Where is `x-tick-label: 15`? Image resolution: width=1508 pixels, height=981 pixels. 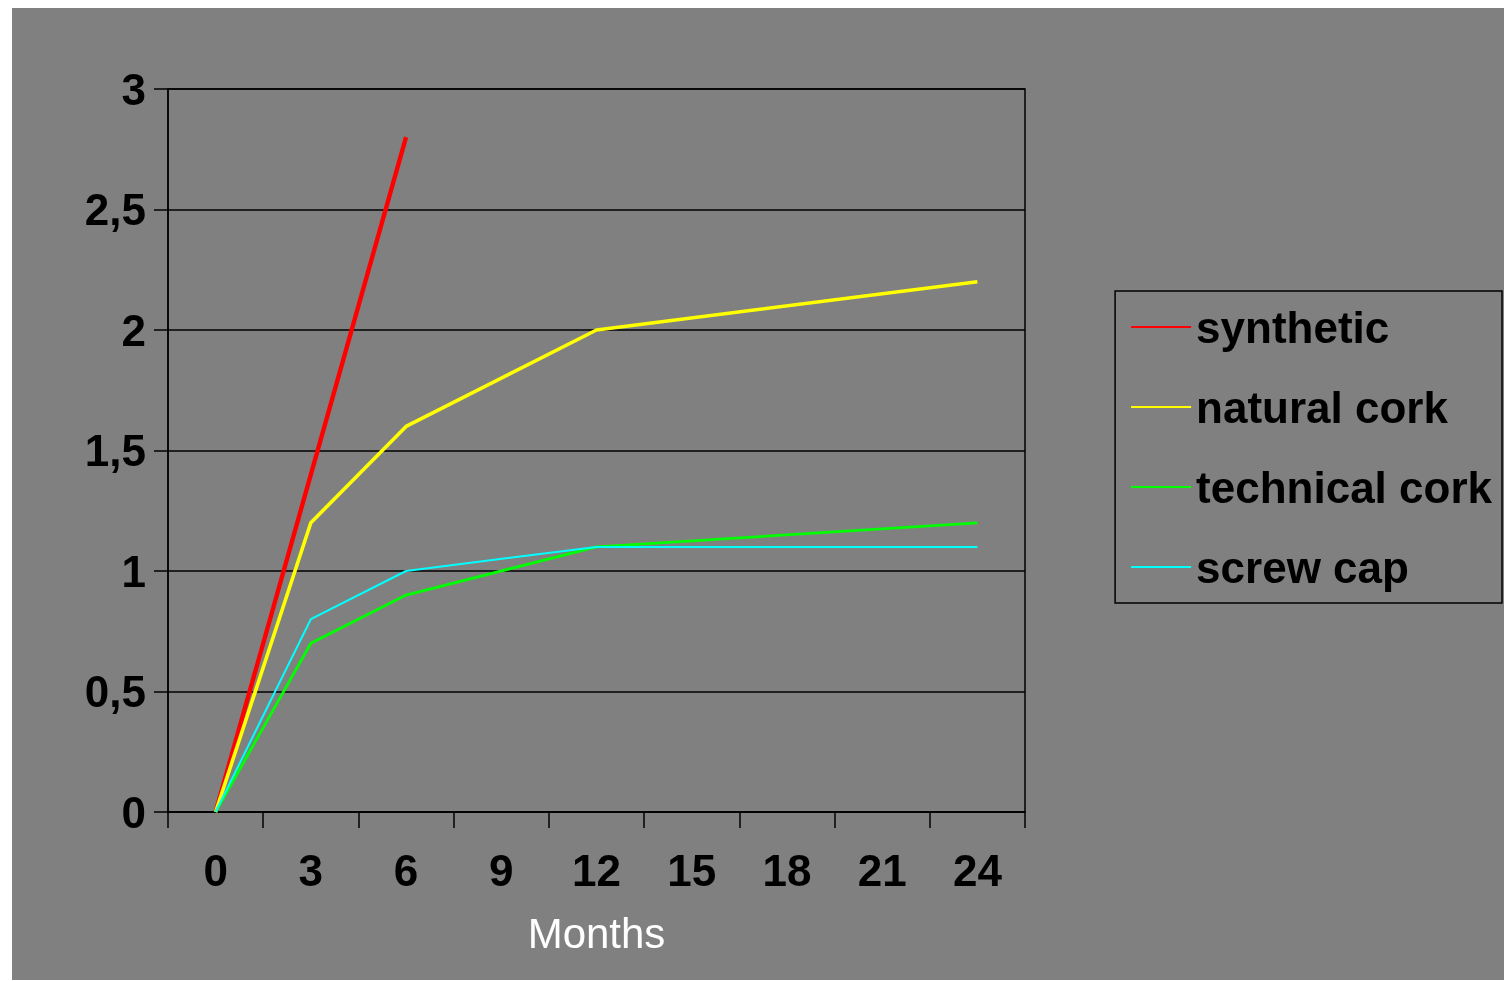 x-tick-label: 15 is located at coordinates (692, 870).